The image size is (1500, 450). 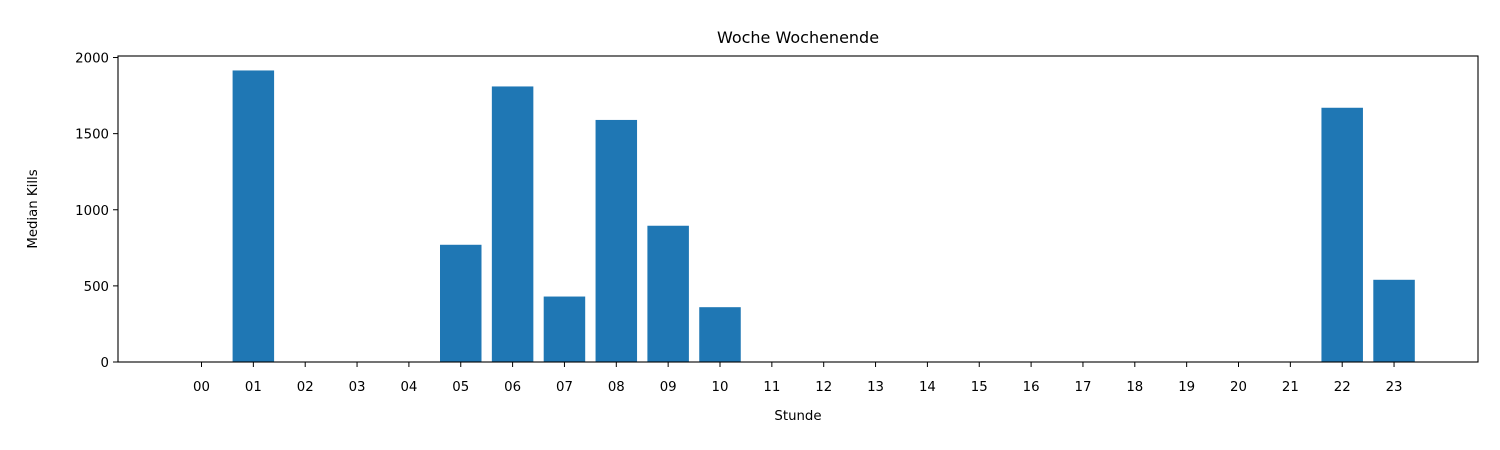 What do you see at coordinates (668, 387) in the screenshot?
I see `x-tick-label: 09` at bounding box center [668, 387].